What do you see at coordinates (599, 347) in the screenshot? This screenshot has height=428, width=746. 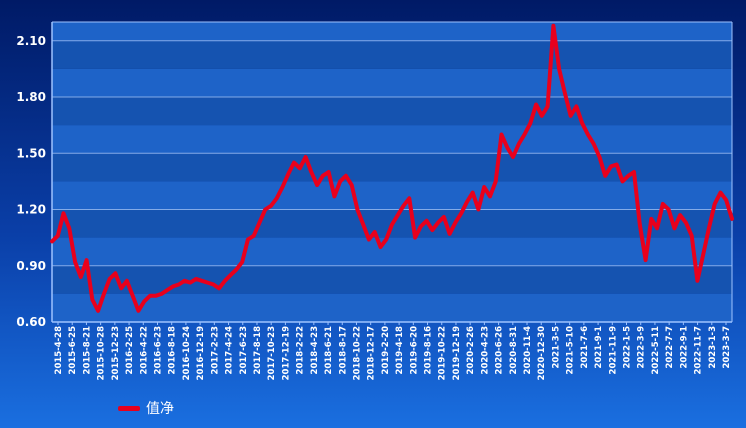 I see `x-tick-label: 2021-9-1` at bounding box center [599, 347].